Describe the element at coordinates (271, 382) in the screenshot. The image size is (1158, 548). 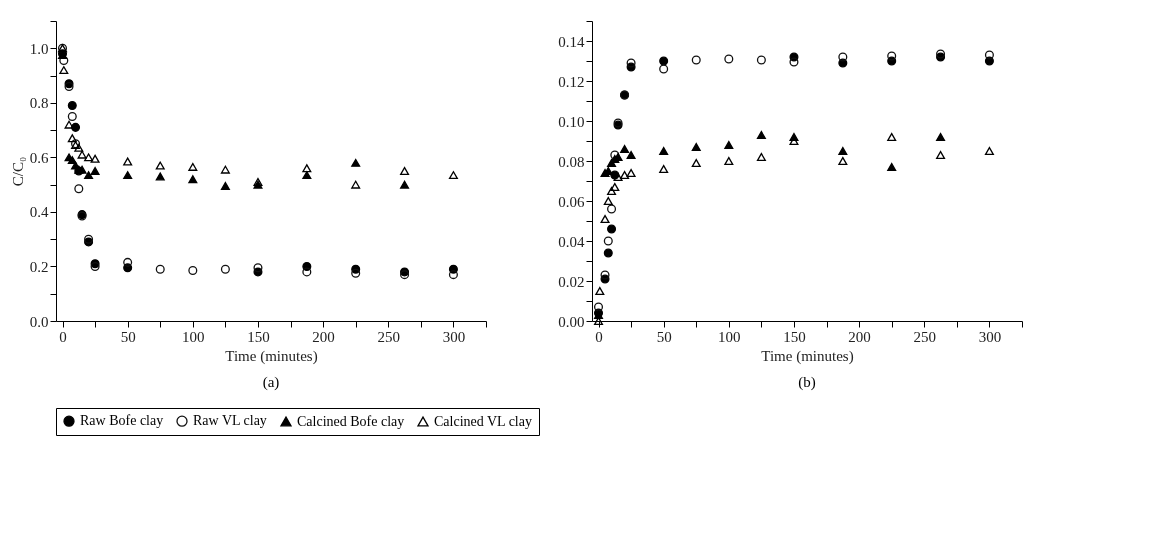
I see `text: (a)` at that location.